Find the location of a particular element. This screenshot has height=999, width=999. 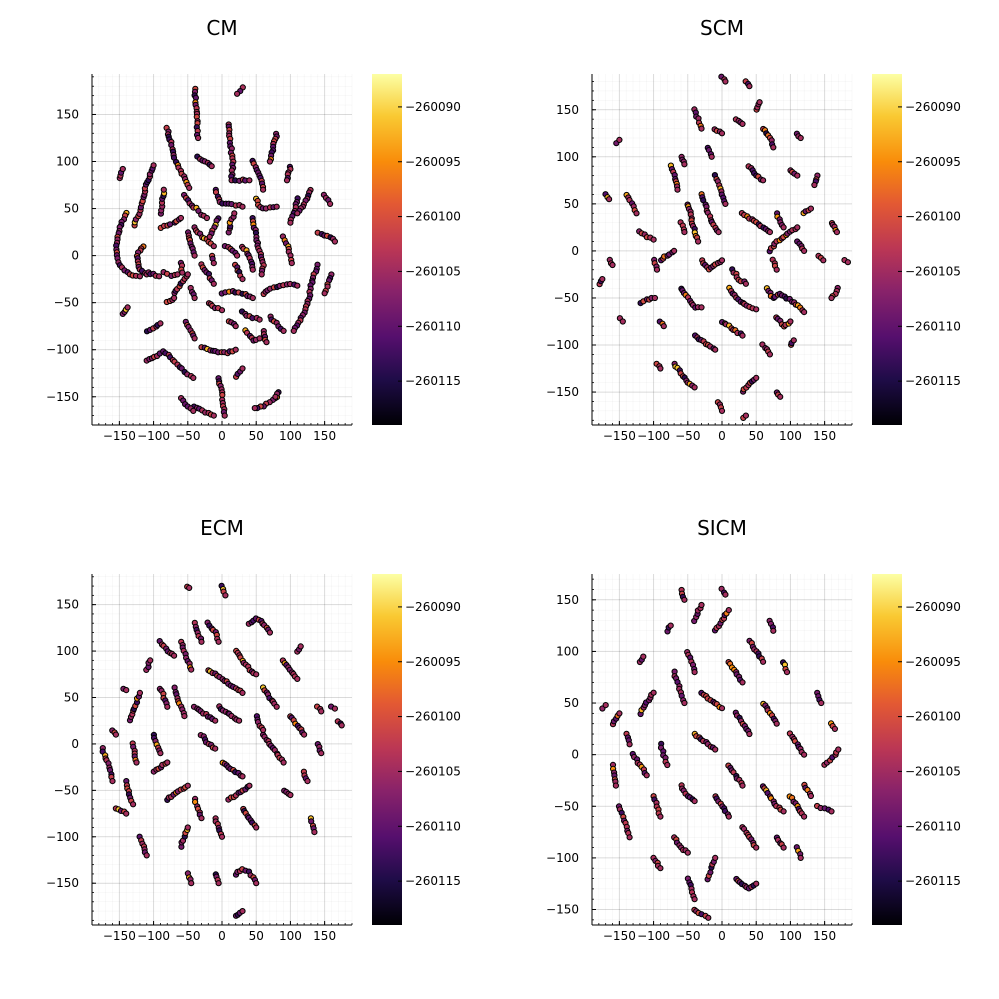

colorbar-tick-label: −260110 is located at coordinates (433, 326).